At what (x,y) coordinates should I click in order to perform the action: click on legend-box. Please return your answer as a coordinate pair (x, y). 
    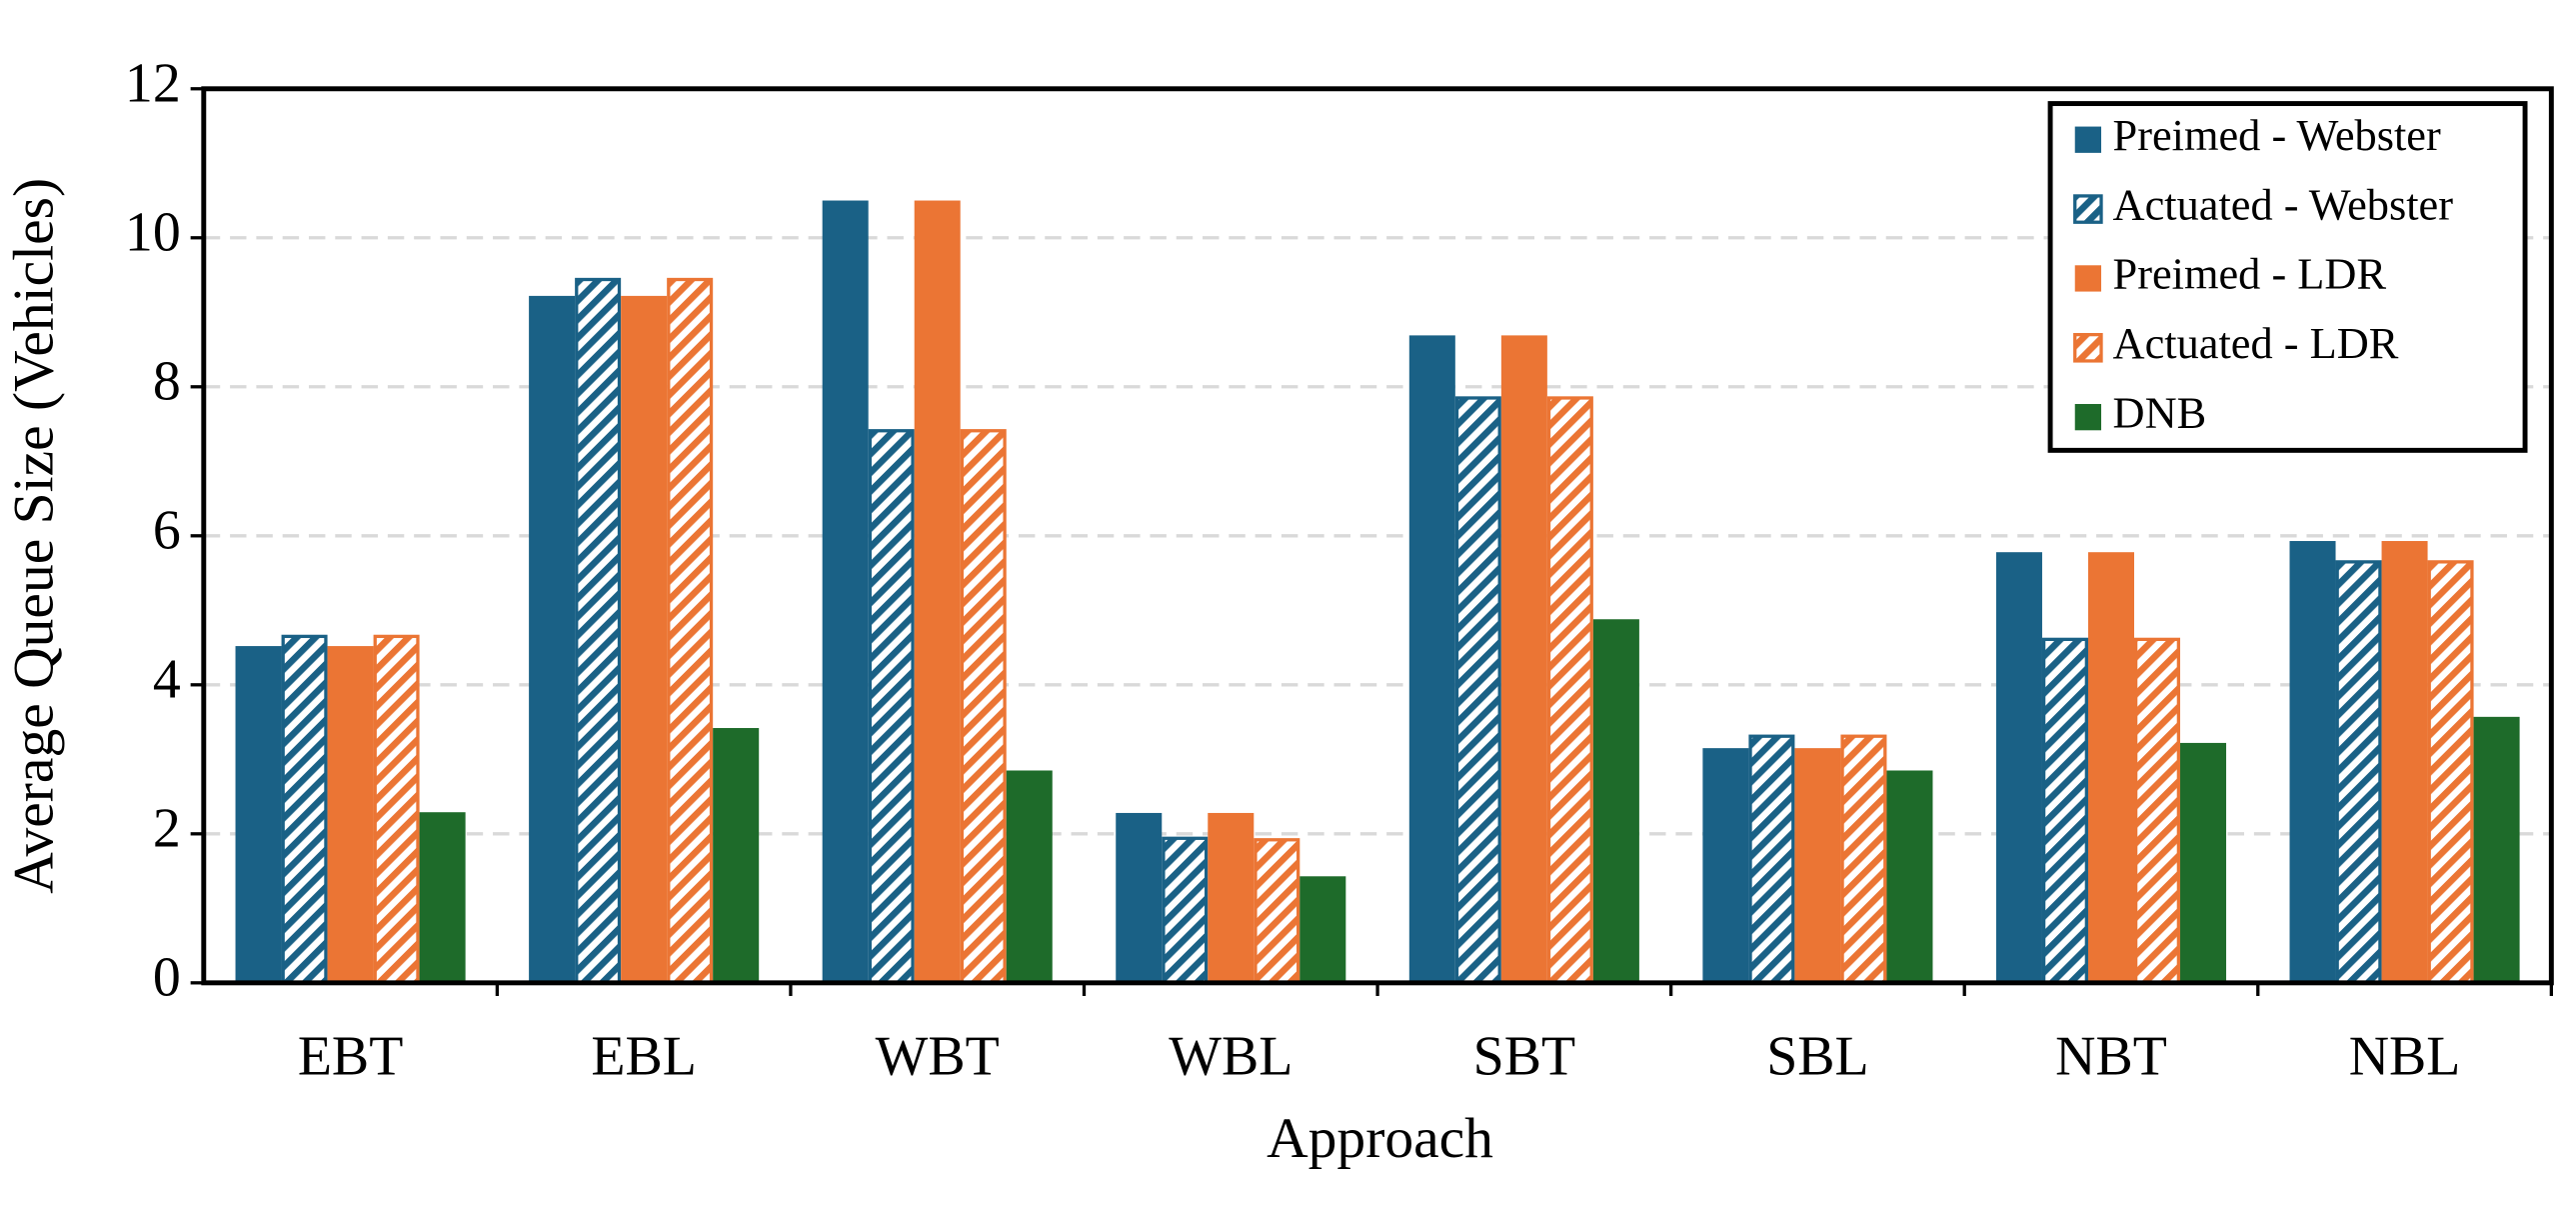
    Looking at the image, I should click on (2287, 277).